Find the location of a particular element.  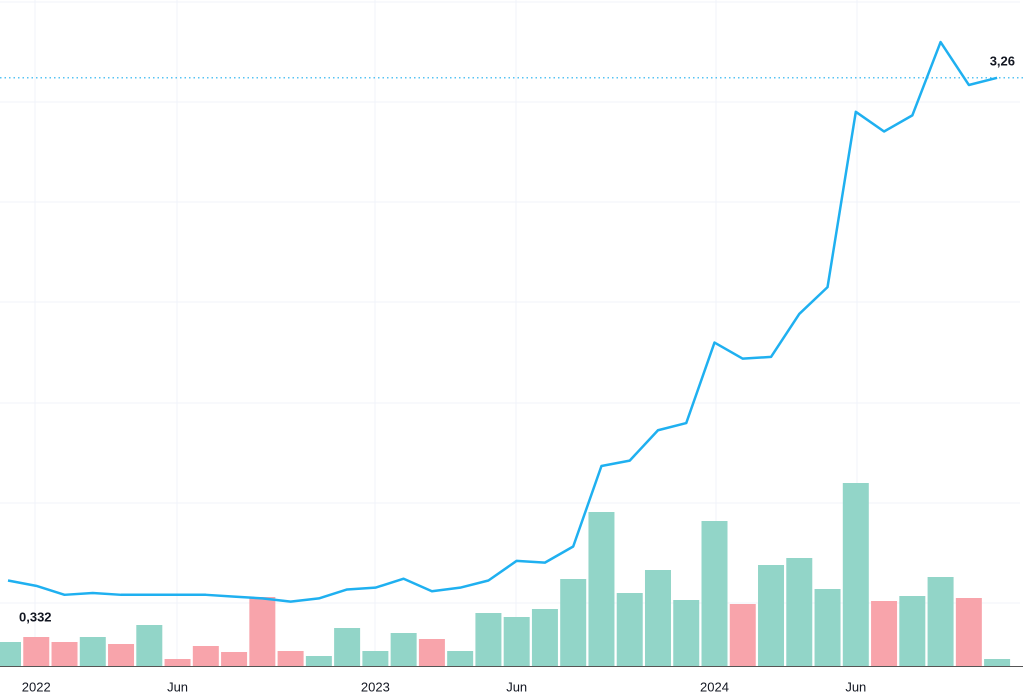

x-tick-label: 2024 is located at coordinates (714, 686).